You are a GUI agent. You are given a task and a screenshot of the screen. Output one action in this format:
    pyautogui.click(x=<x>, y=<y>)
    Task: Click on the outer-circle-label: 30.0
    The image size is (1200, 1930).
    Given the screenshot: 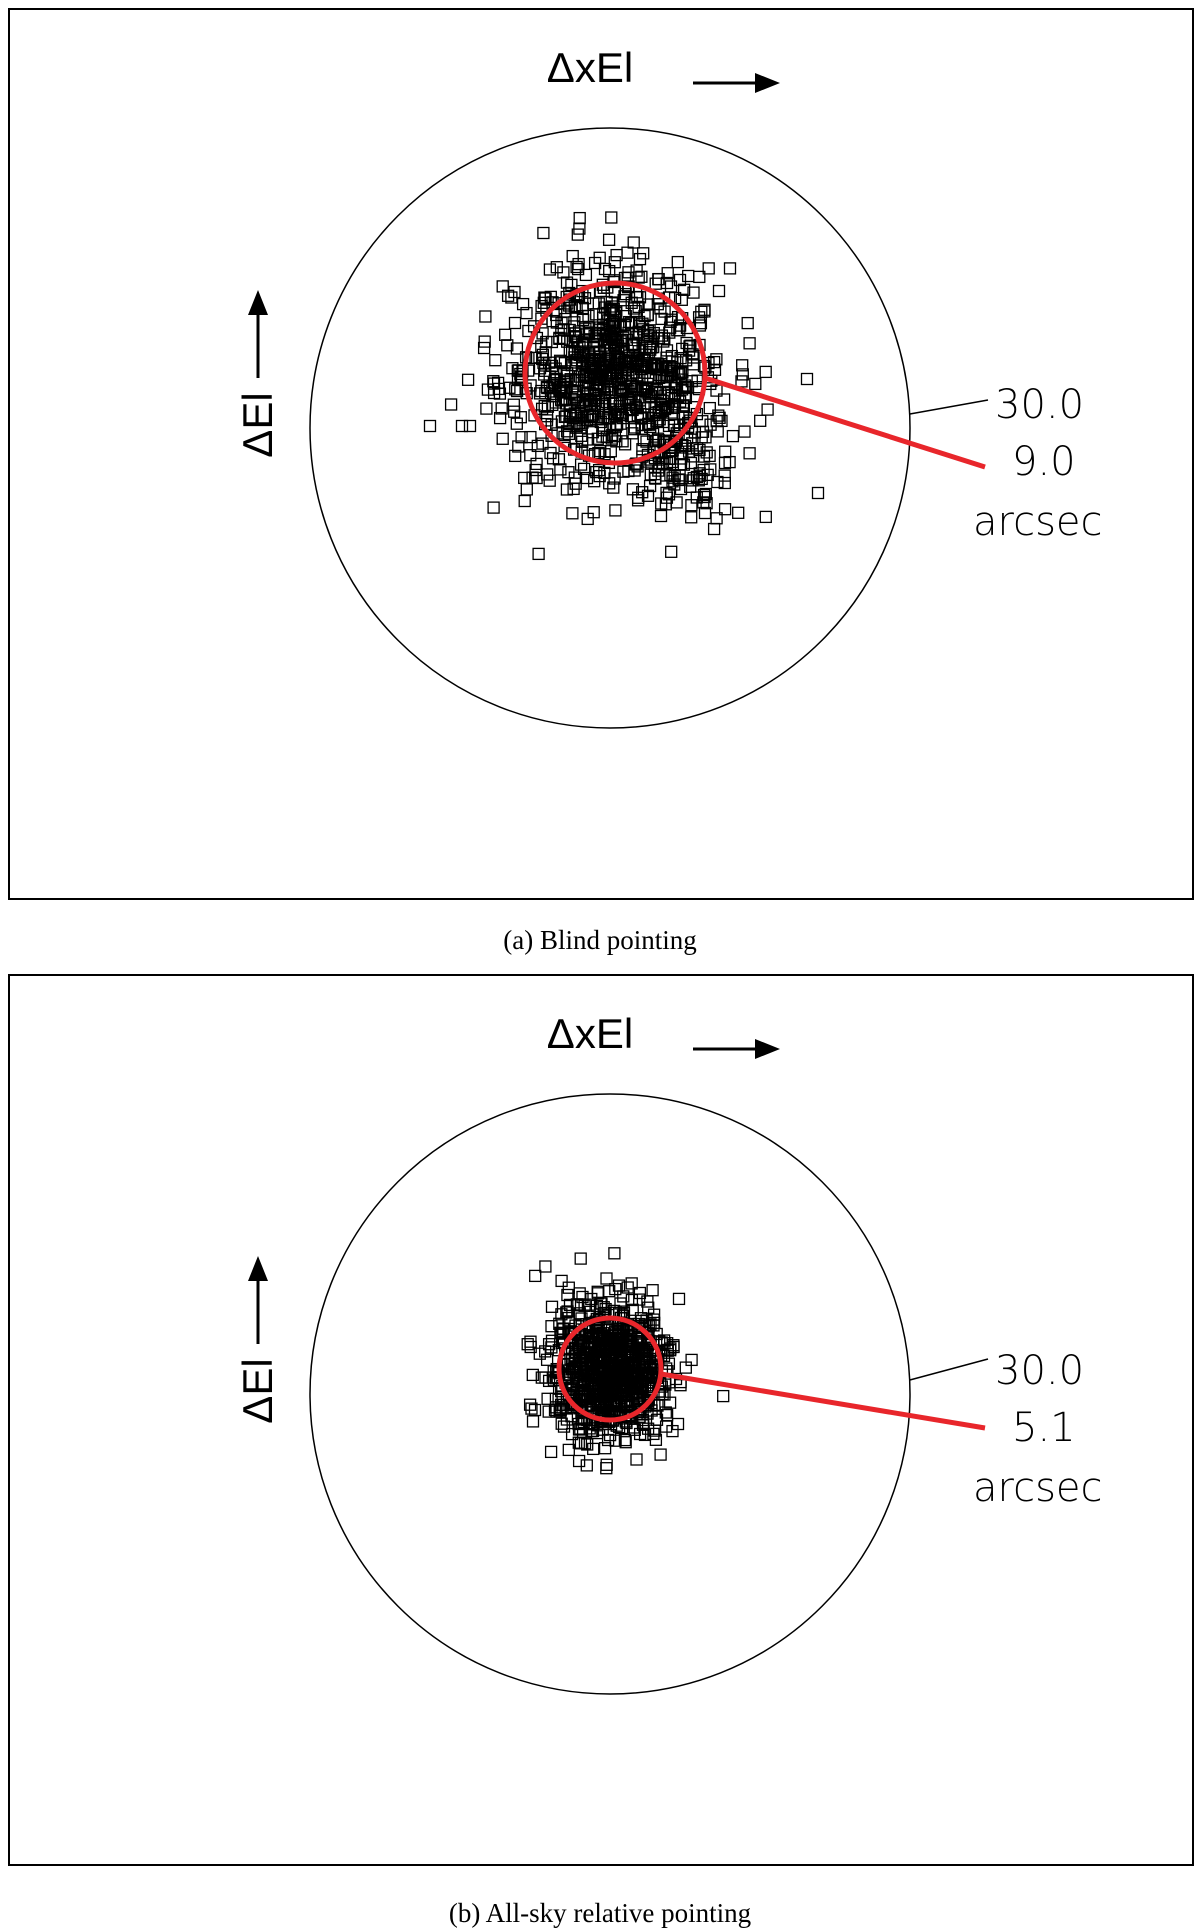 What is the action you would take?
    pyautogui.click(x=1039, y=1371)
    